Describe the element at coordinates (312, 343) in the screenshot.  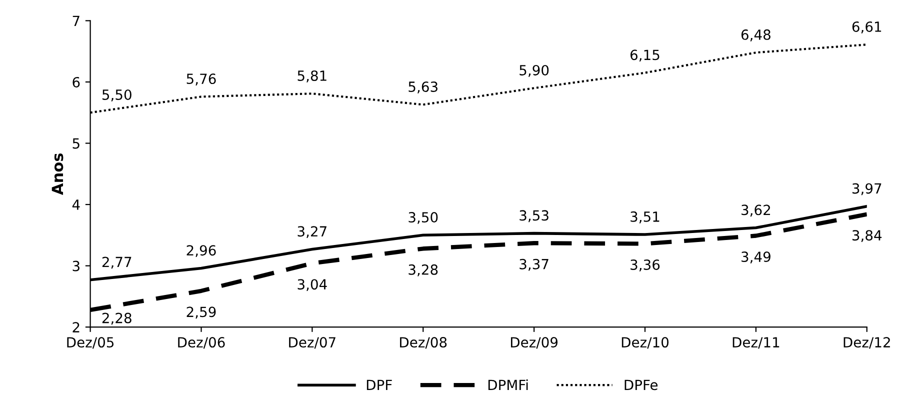
I see `x-tick-label: Dez/07` at that location.